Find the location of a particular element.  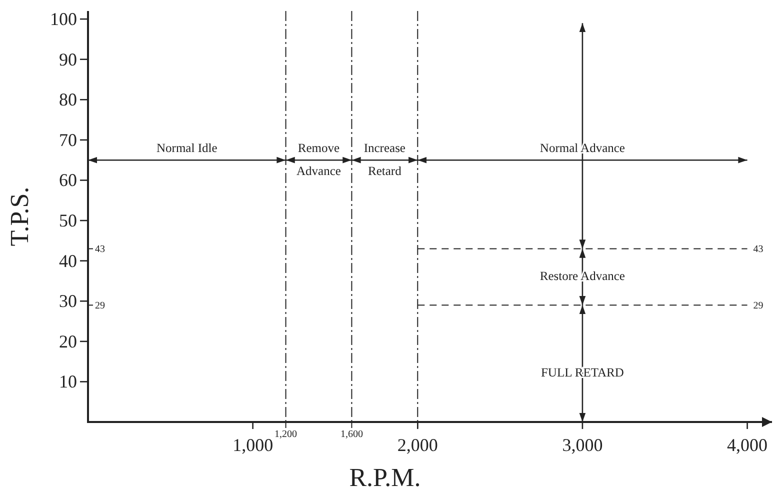

ref-line-label: 1,200 is located at coordinates (286, 434).